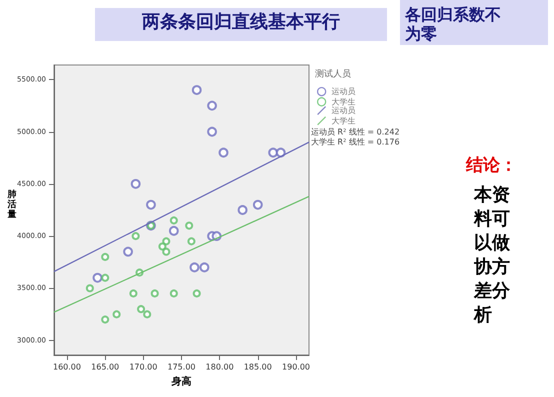  Describe the element at coordinates (355, 132) in the screenshot. I see `text: 运动员 R² 线性 = 0.242` at that location.